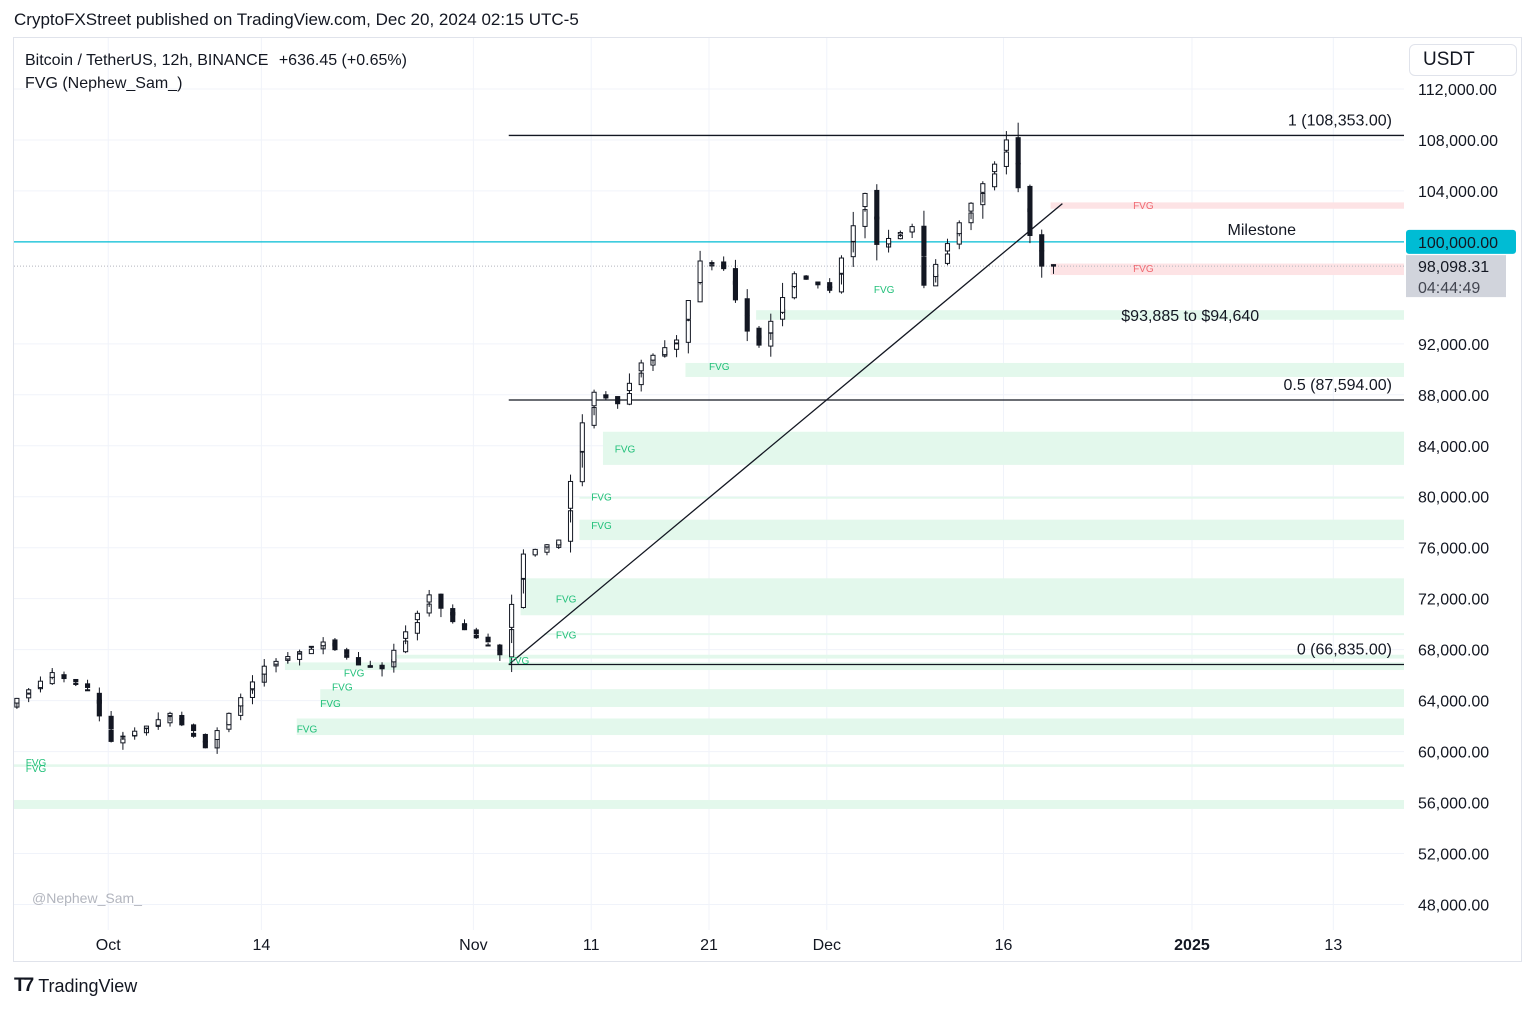  Describe the element at coordinates (591, 945) in the screenshot. I see `x-axis-label: 11` at that location.